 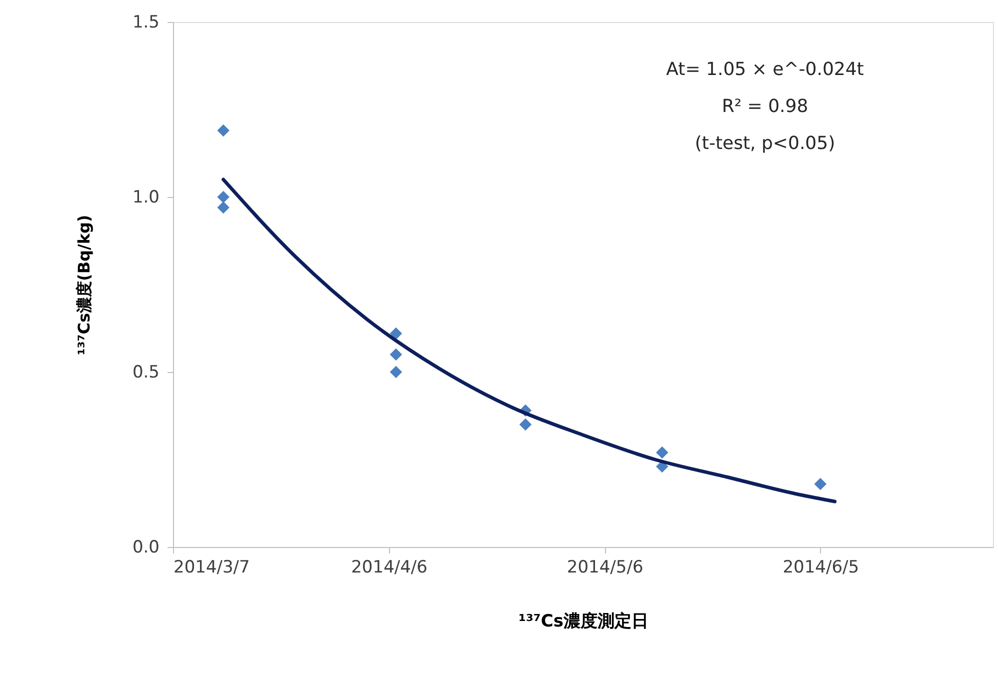 What do you see at coordinates (146, 198) in the screenshot?
I see `y-tick-label: 1.0` at bounding box center [146, 198].